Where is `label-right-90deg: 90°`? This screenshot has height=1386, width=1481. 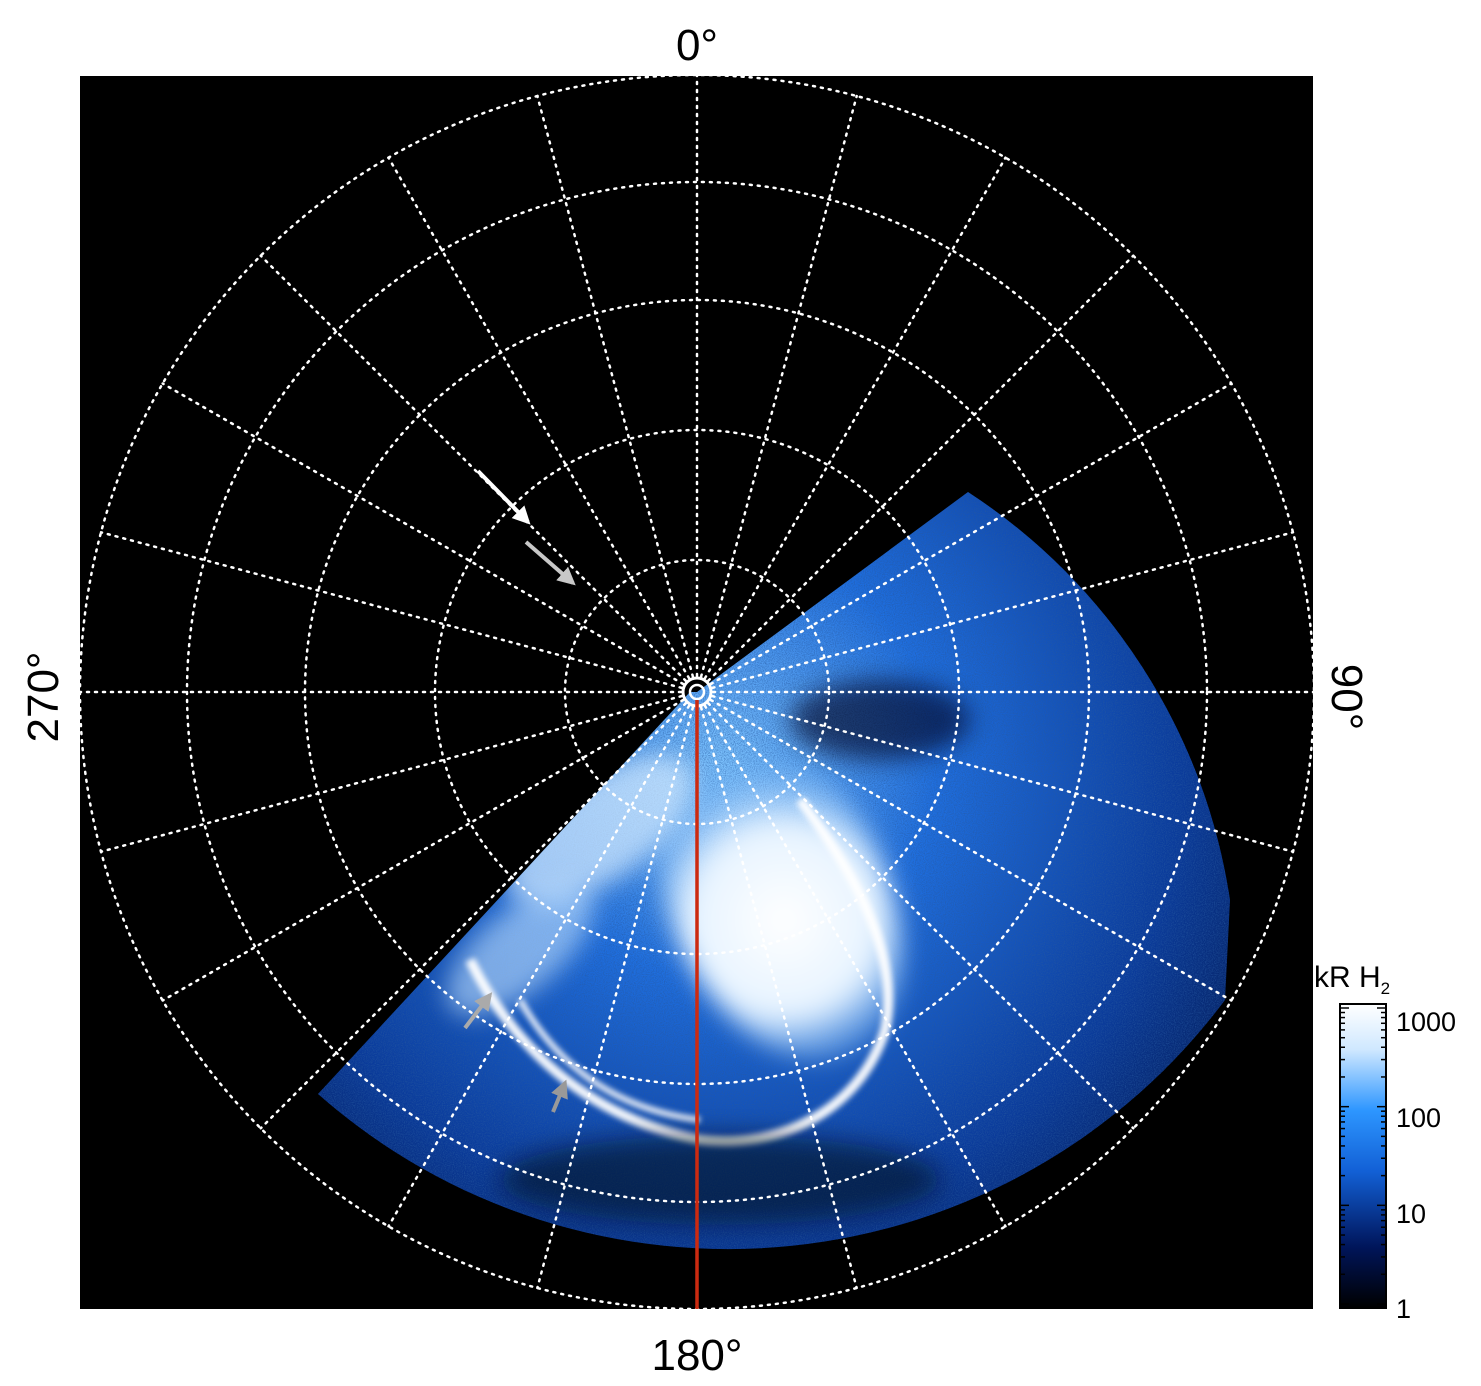 label-right-90deg: 90° is located at coordinates (1346, 697).